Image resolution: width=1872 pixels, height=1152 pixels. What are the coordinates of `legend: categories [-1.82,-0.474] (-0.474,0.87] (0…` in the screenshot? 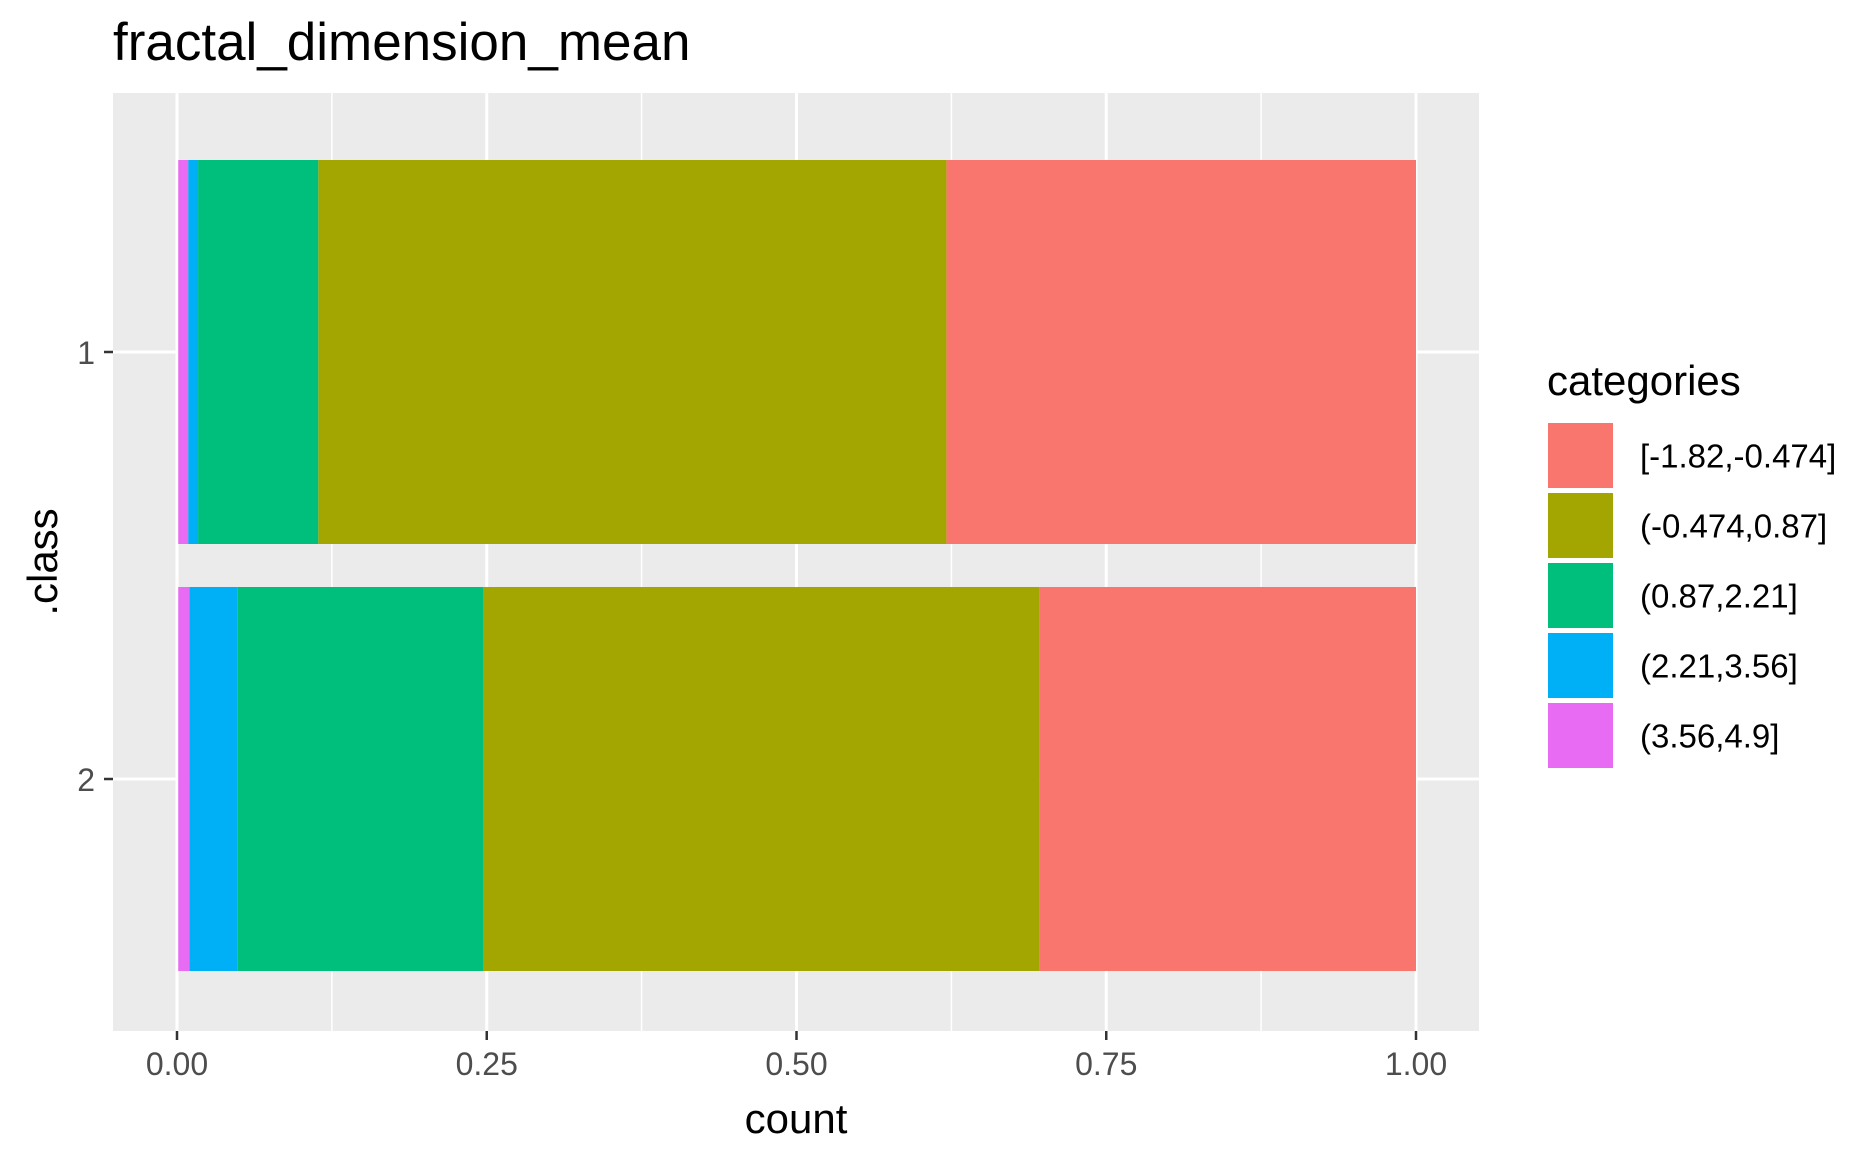 It's located at (1691, 563).